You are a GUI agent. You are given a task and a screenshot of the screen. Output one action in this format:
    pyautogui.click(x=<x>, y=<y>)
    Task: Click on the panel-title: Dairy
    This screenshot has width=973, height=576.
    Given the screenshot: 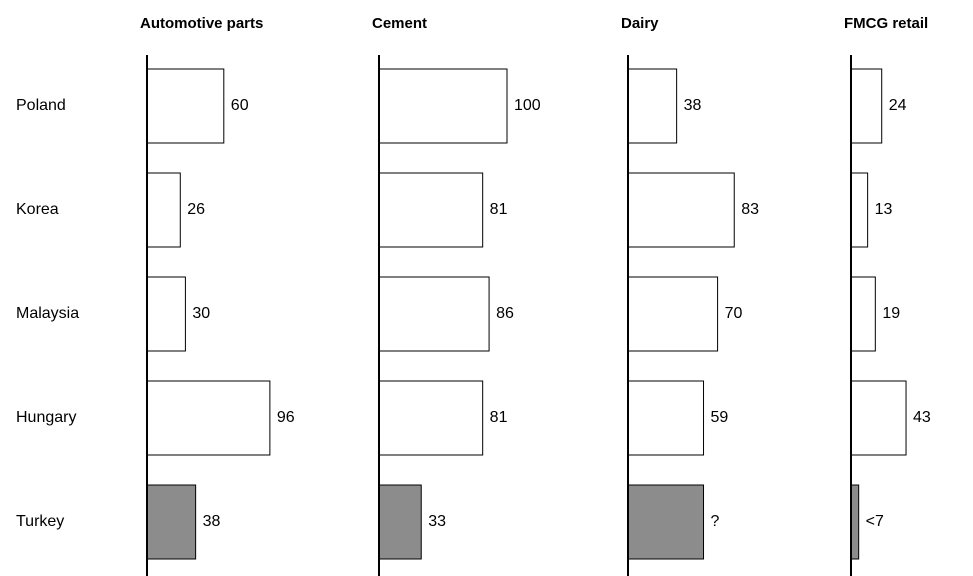 What is the action you would take?
    pyautogui.click(x=640, y=23)
    